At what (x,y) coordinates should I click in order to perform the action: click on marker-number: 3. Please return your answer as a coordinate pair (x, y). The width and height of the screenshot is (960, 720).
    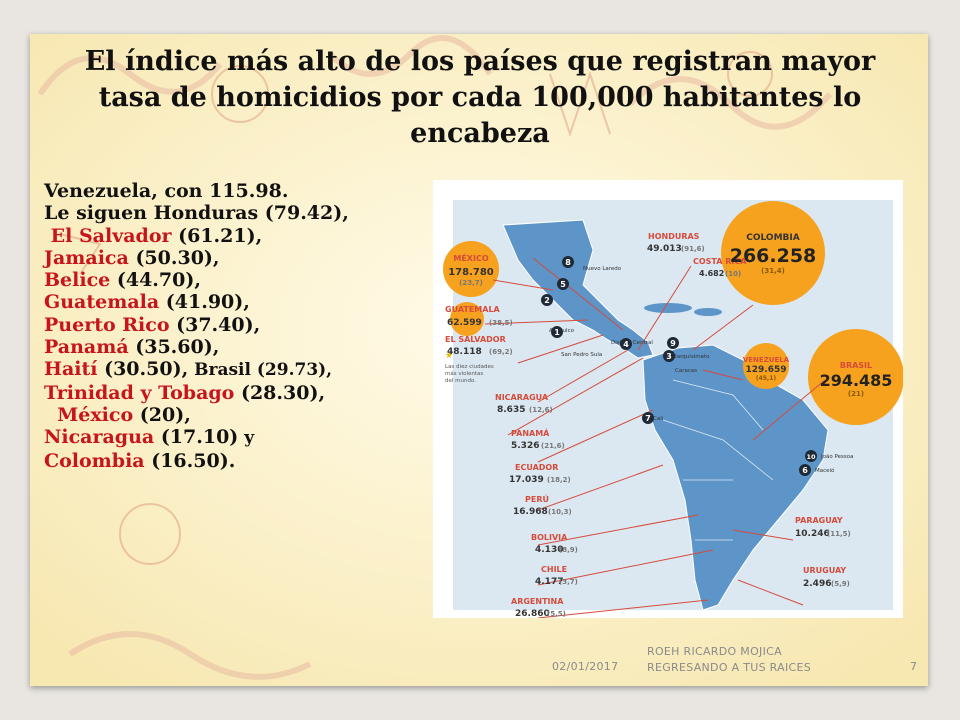
    Looking at the image, I should click on (669, 356).